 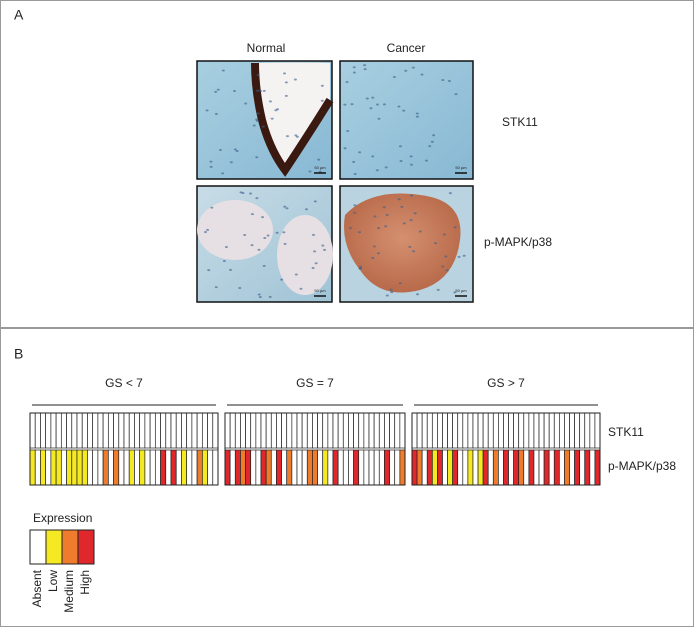 I want to click on gland, so click(x=235, y=230).